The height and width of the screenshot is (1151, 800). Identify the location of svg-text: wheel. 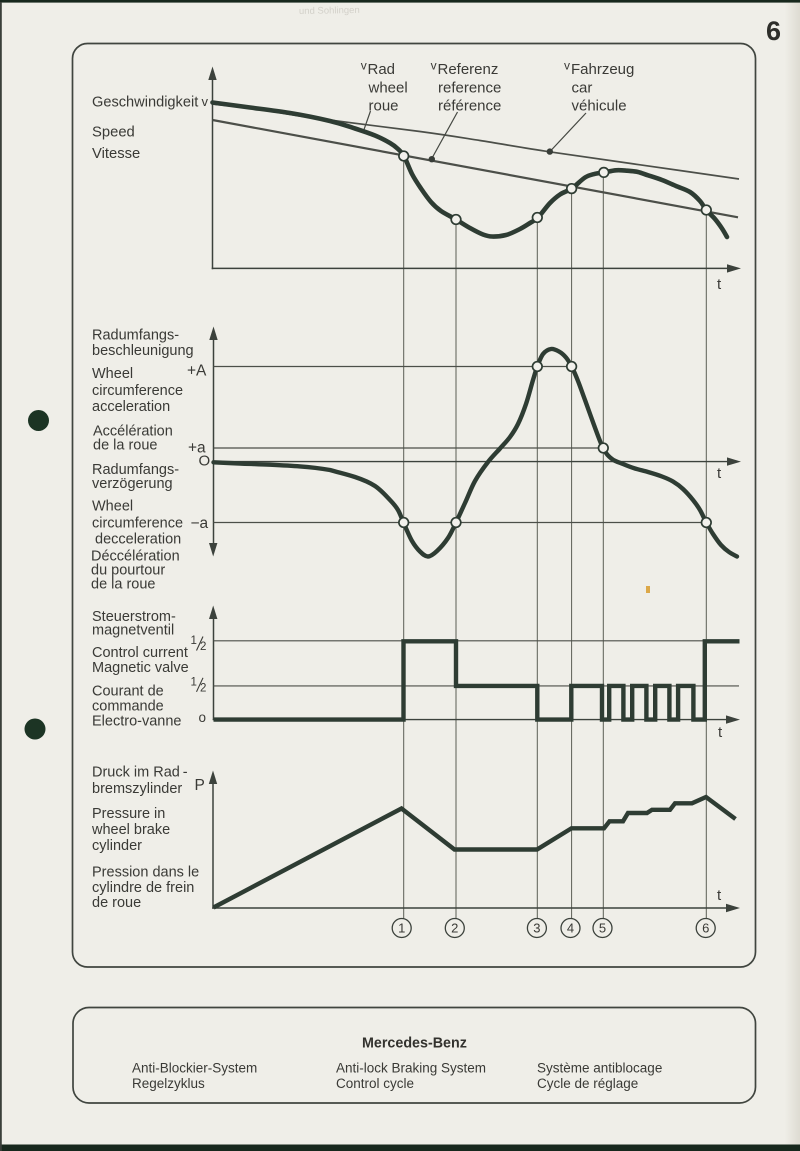
(388, 87).